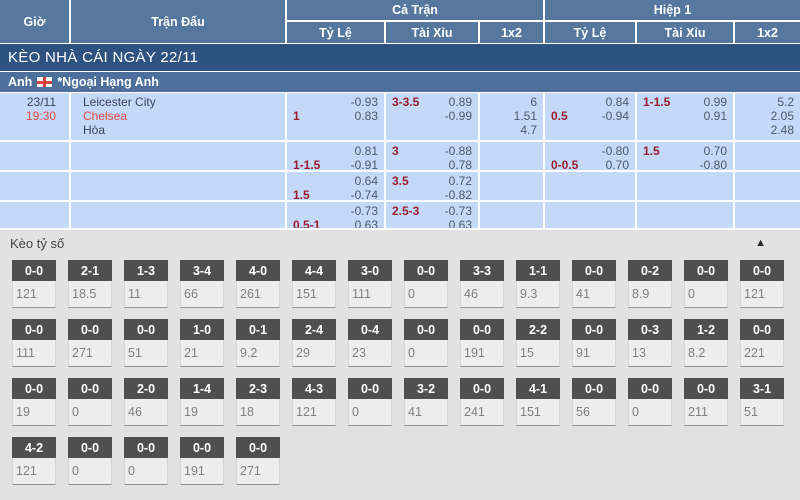 This screenshot has height=500, width=800. I want to click on score-odds-box: 4-2 121, so click(34, 461).